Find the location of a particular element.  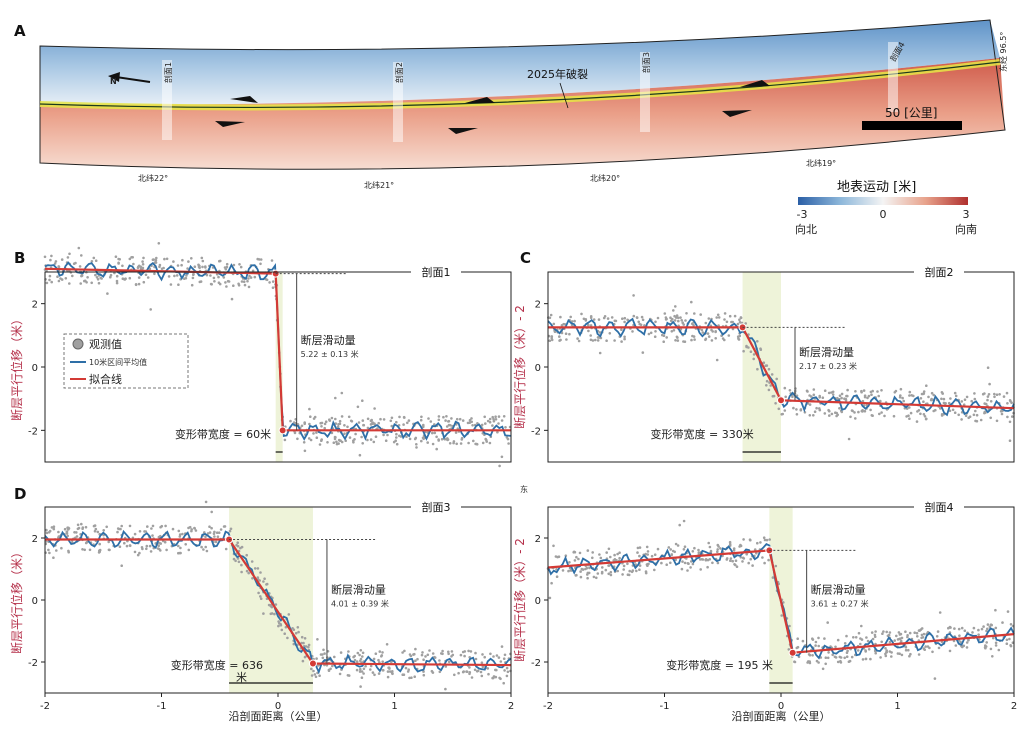

north-arrow: N is located at coordinates (129, 79).